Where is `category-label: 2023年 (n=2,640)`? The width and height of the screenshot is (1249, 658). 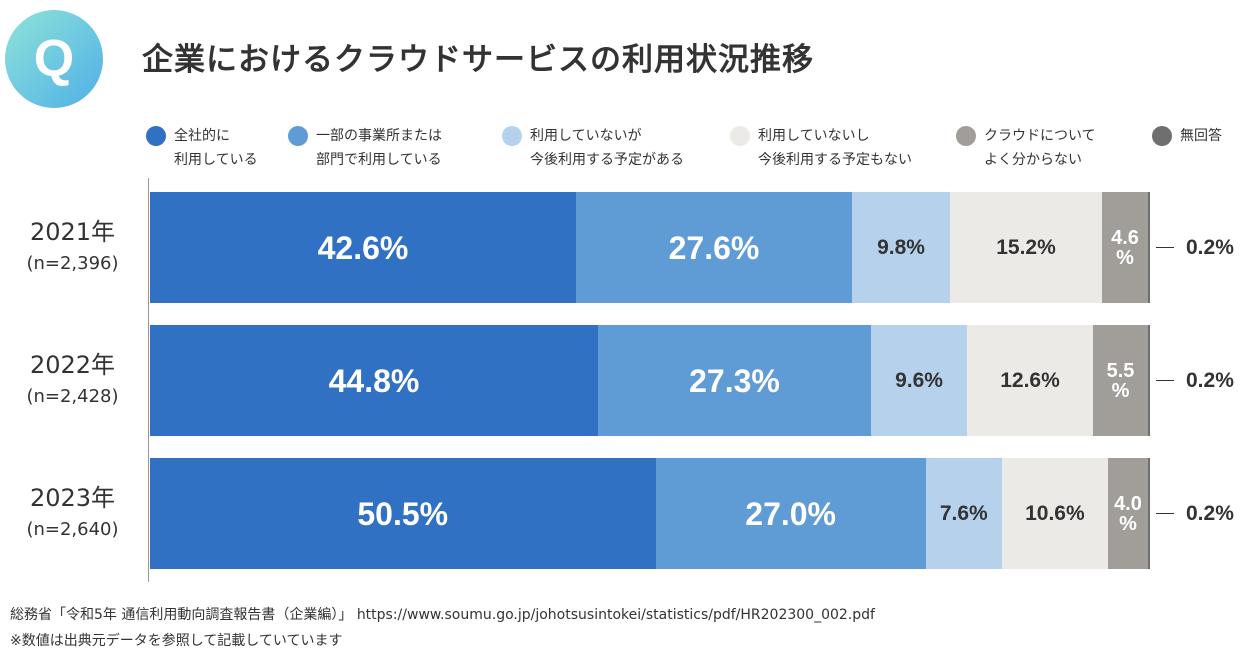
category-label: 2023年 (n=2,640) is located at coordinates (72, 509).